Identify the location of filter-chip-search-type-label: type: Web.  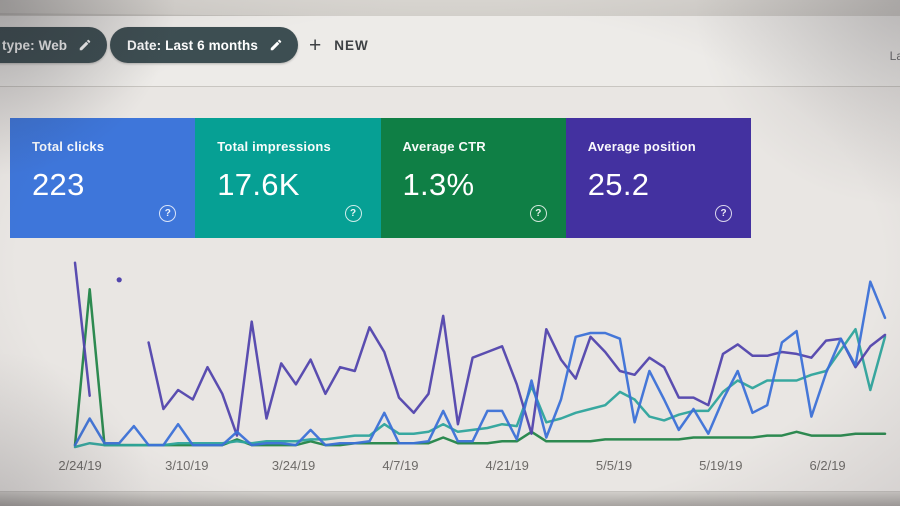
(35, 45).